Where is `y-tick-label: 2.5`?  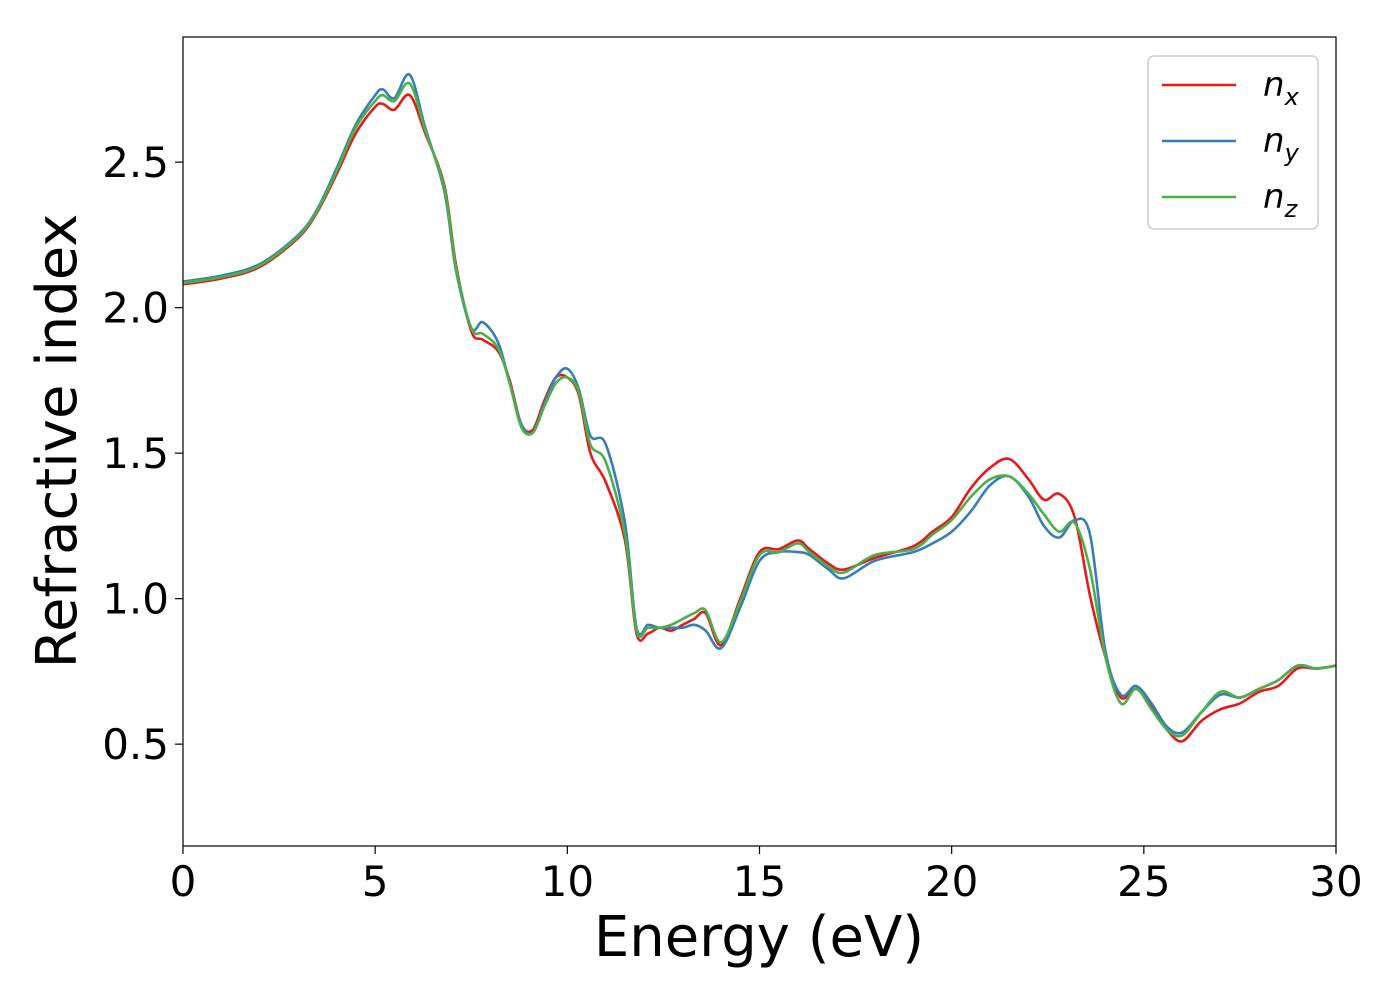 y-tick-label: 2.5 is located at coordinates (135, 162).